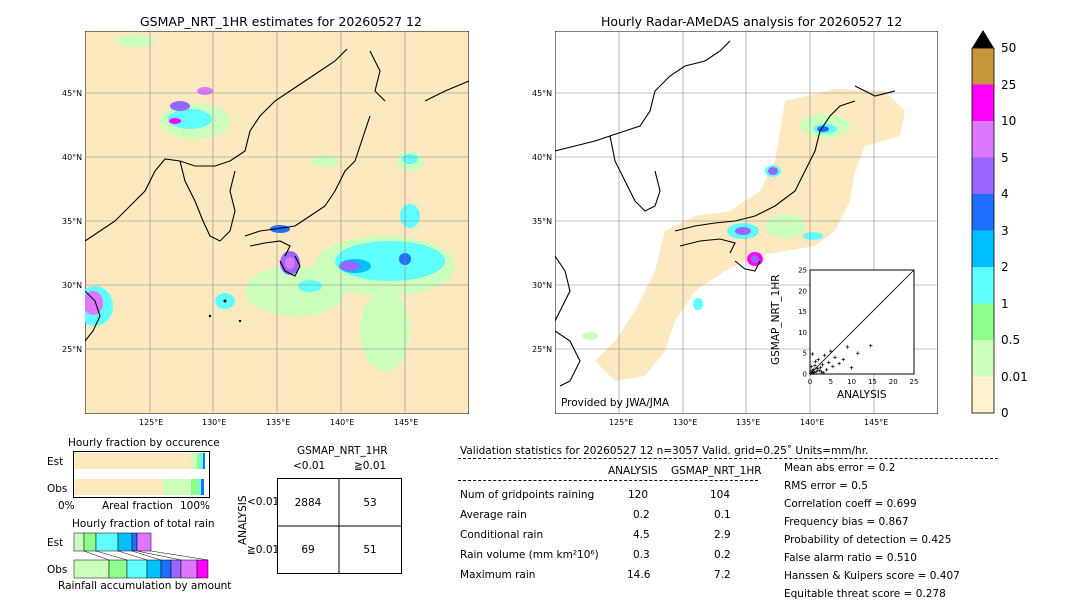  I want to click on validation-row-analysis: 14.6, so click(639, 575).